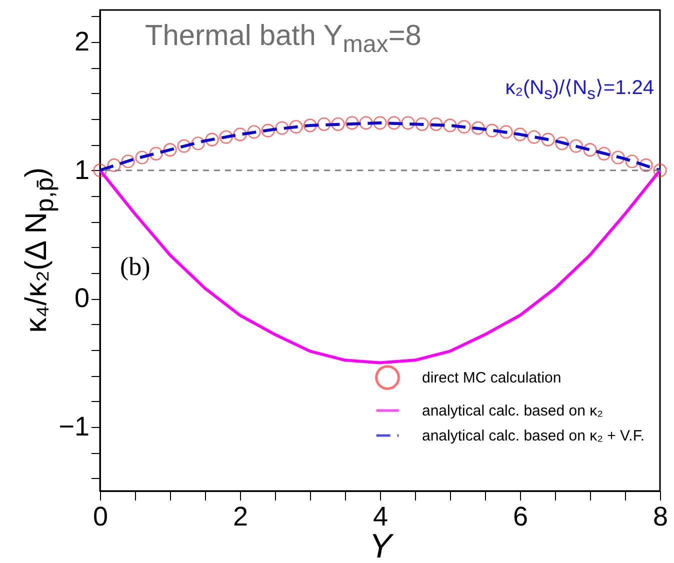 The height and width of the screenshot is (563, 674). Describe the element at coordinates (100, 517) in the screenshot. I see `x-tick-label: 0` at that location.